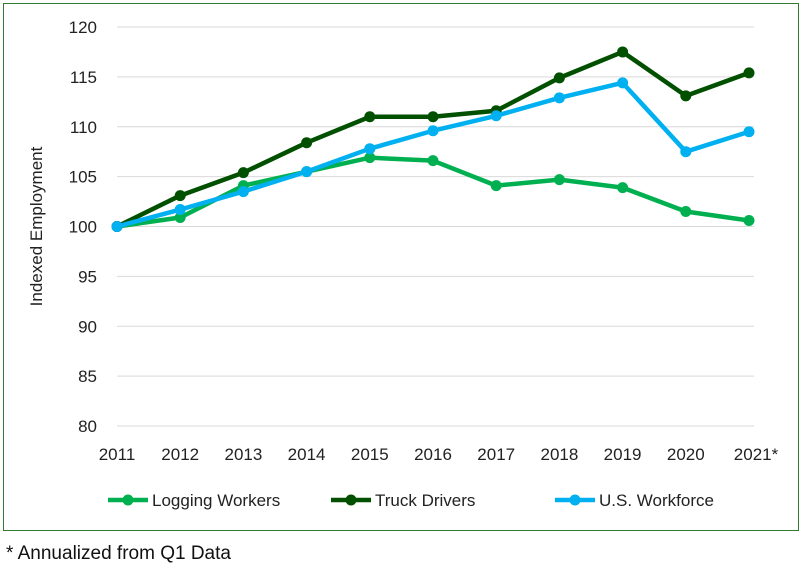 The height and width of the screenshot is (571, 805). Describe the element at coordinates (87, 276) in the screenshot. I see `y-tick-label: 95` at that location.